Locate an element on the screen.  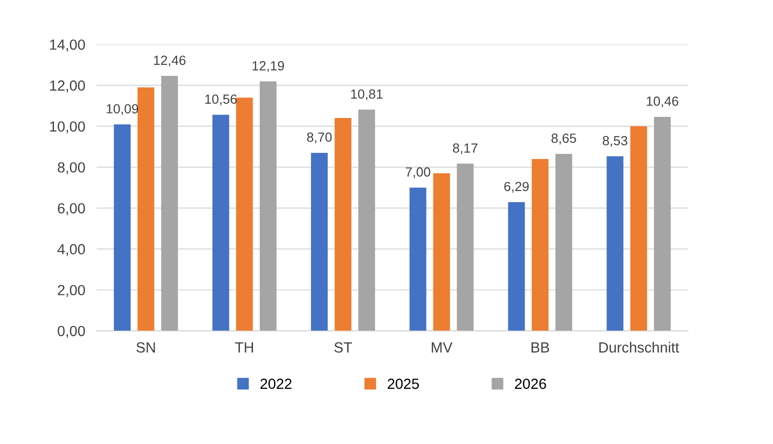
x-tick-label: ST is located at coordinates (343, 347).